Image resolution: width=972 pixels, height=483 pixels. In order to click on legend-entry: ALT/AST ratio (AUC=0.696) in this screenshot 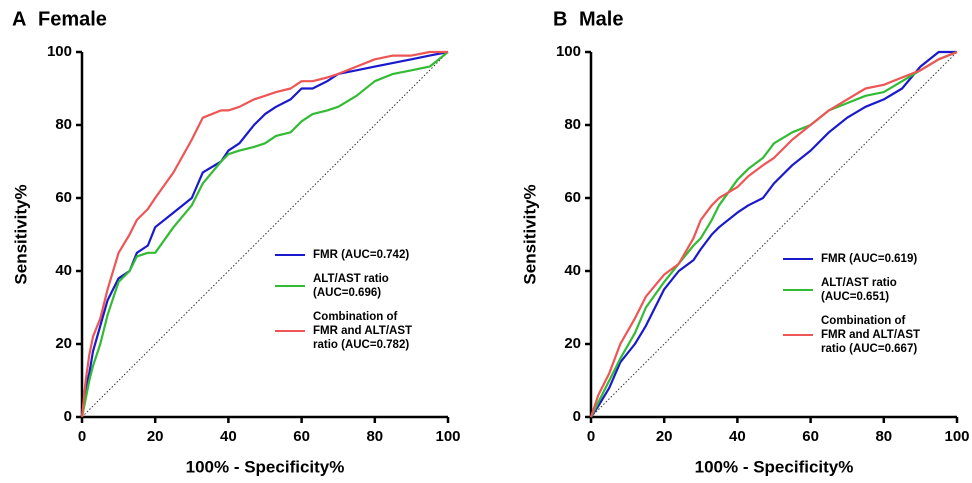, I will do `click(343, 286)`.